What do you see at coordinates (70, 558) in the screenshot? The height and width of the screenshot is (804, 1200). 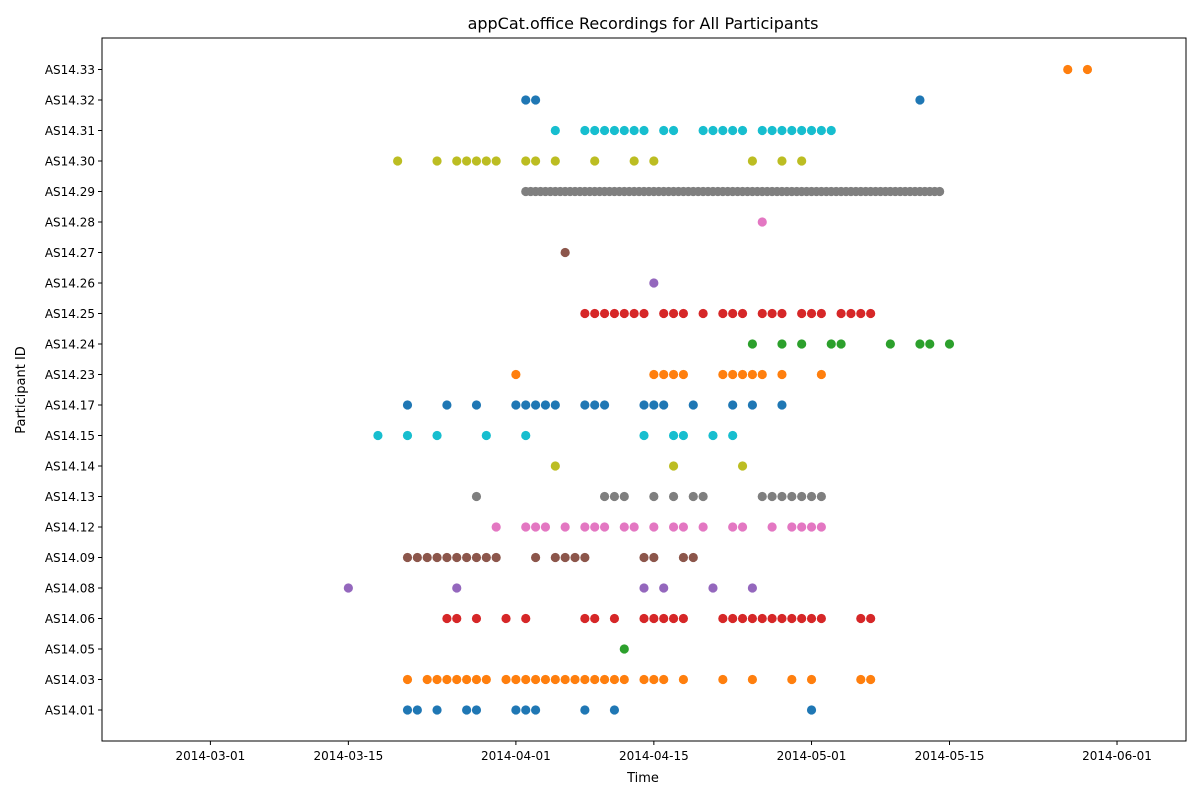 I see `y-tick-label: AS14.09` at bounding box center [70, 558].